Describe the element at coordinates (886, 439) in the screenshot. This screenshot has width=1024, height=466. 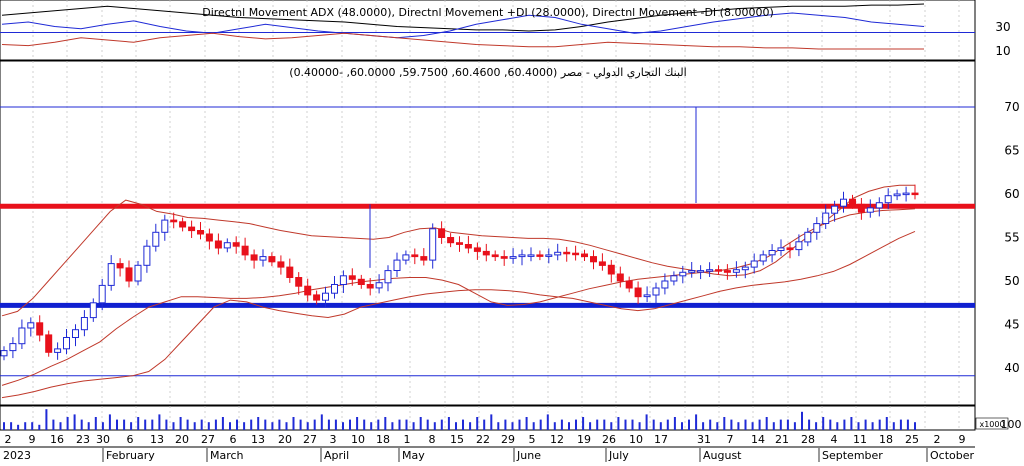
I see `x-day-label: 18` at that location.